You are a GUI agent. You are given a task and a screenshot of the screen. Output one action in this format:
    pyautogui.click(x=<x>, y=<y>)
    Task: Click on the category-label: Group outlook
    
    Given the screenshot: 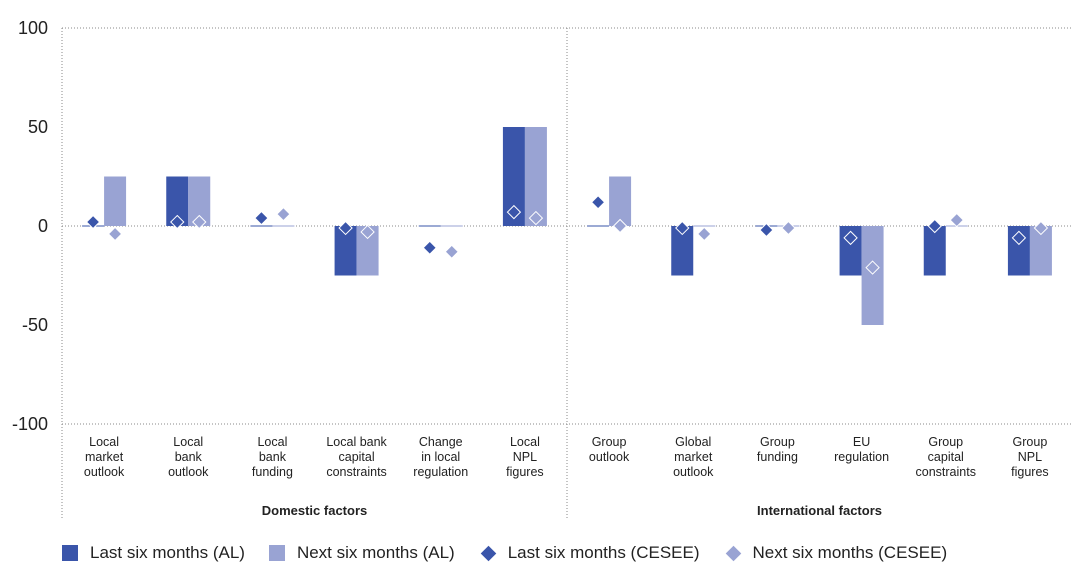 What is the action you would take?
    pyautogui.click(x=609, y=449)
    